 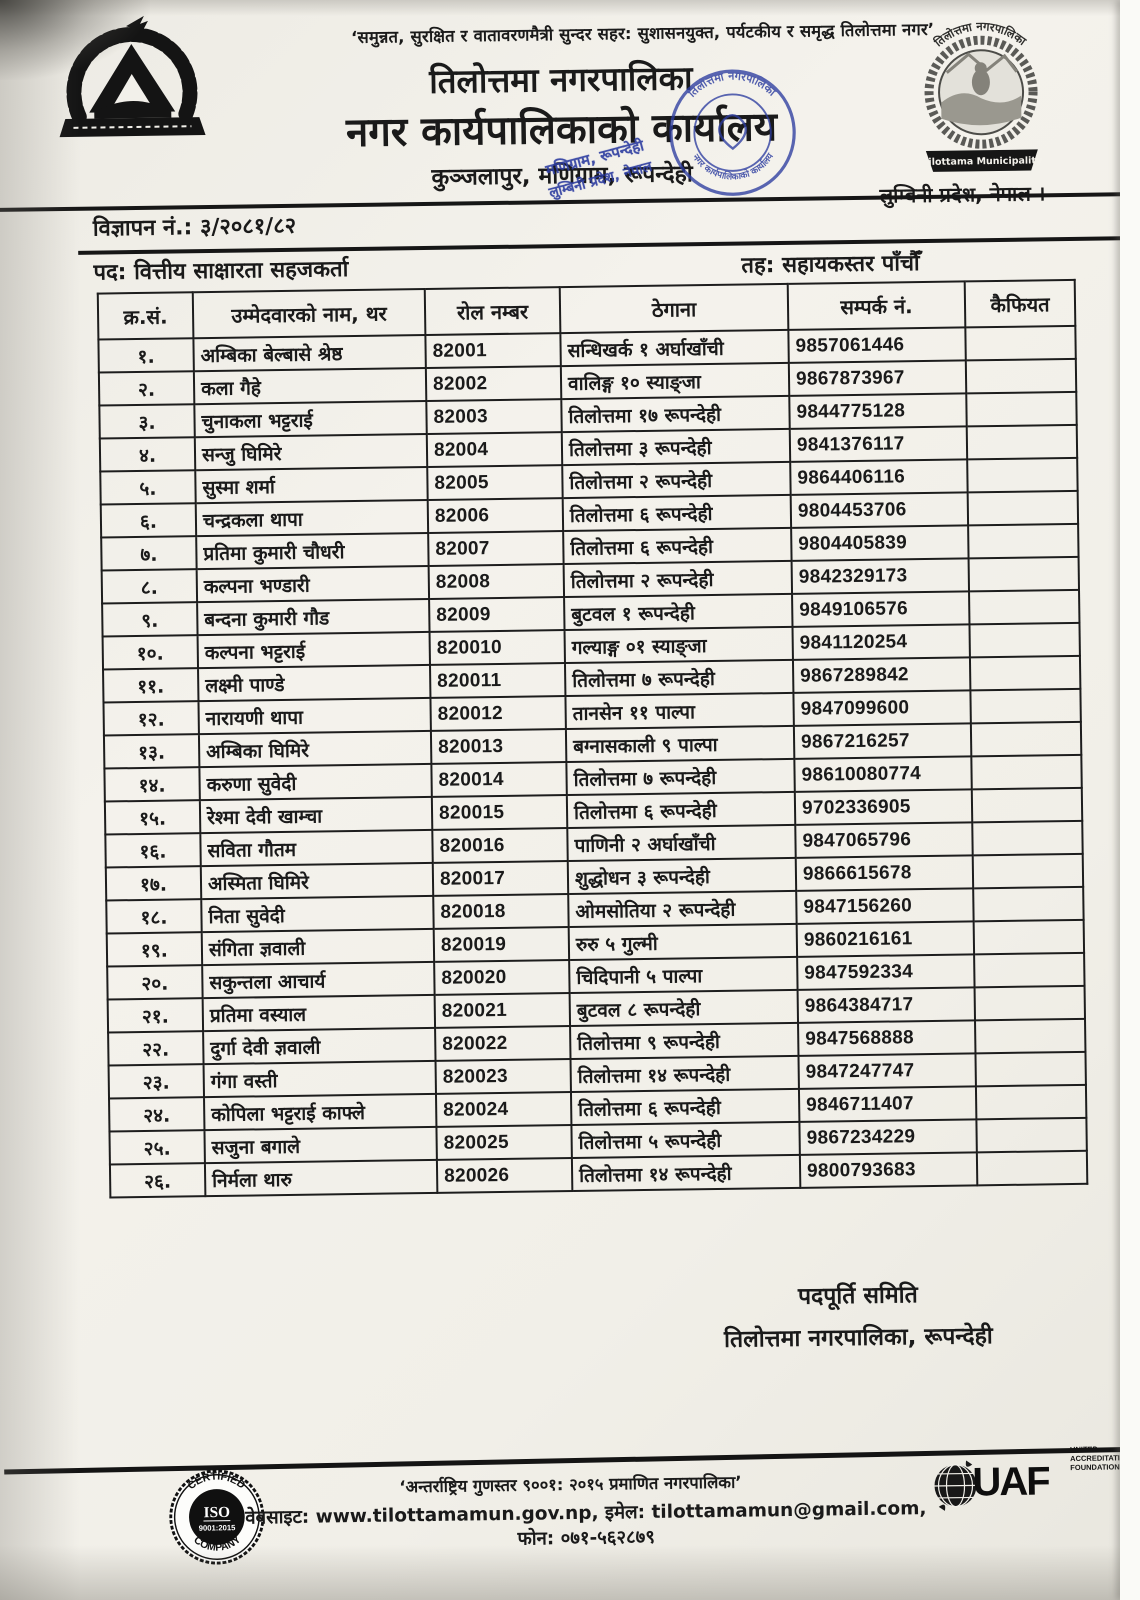 I want to click on serial-number-cell: २., so click(x=146, y=388).